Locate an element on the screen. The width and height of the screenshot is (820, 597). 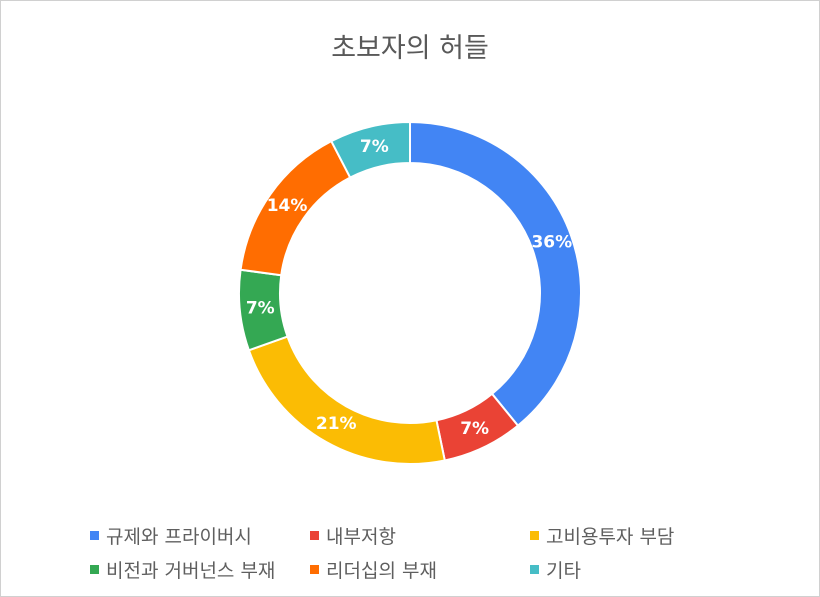
legend-item: 내부저항 is located at coordinates (353, 535).